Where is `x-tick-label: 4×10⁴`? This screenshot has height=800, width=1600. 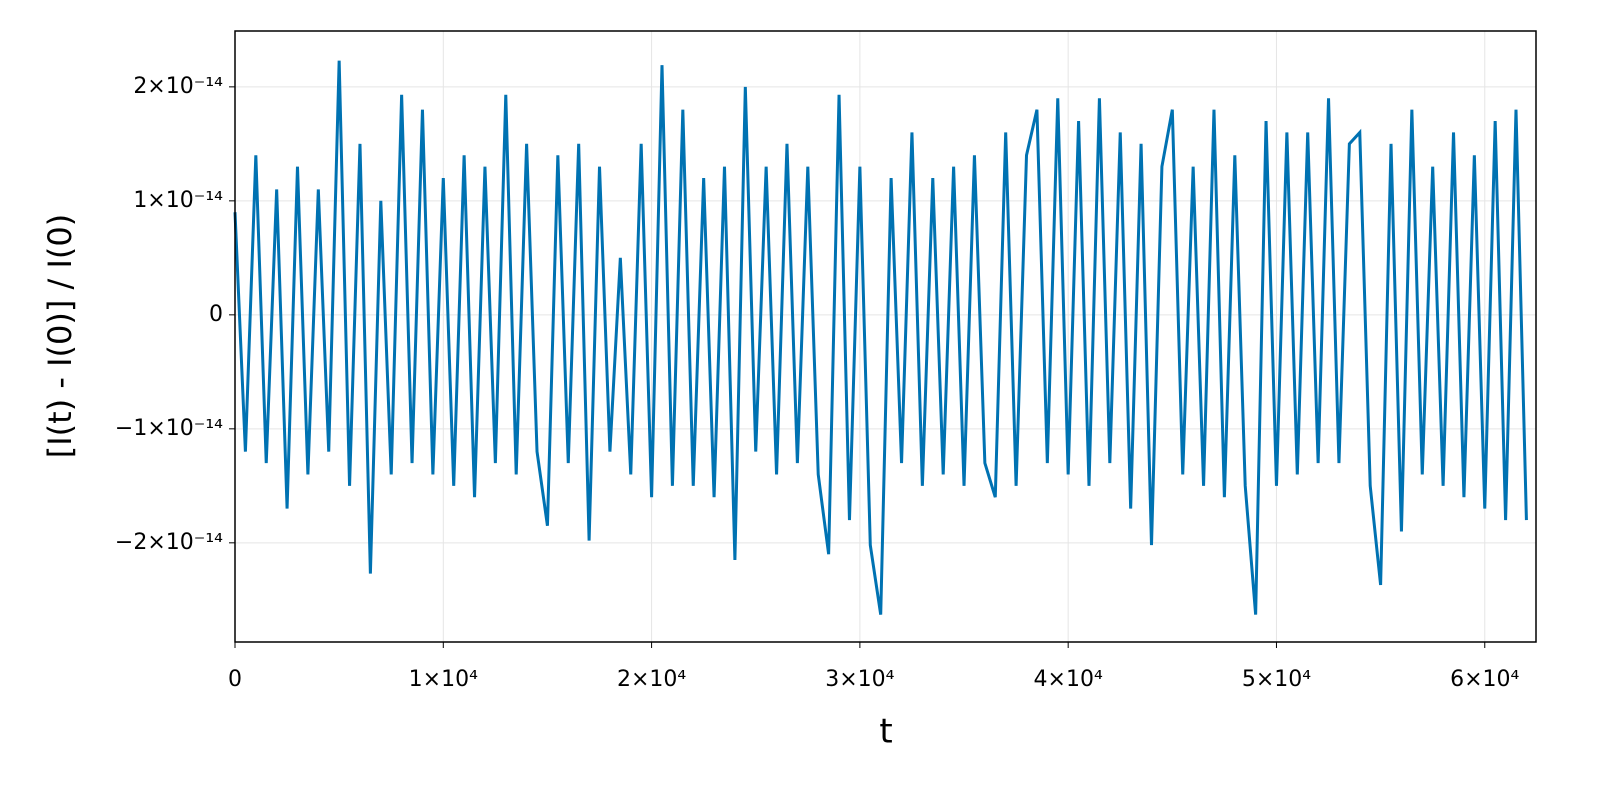
x-tick-label: 4×10⁴ is located at coordinates (1068, 679).